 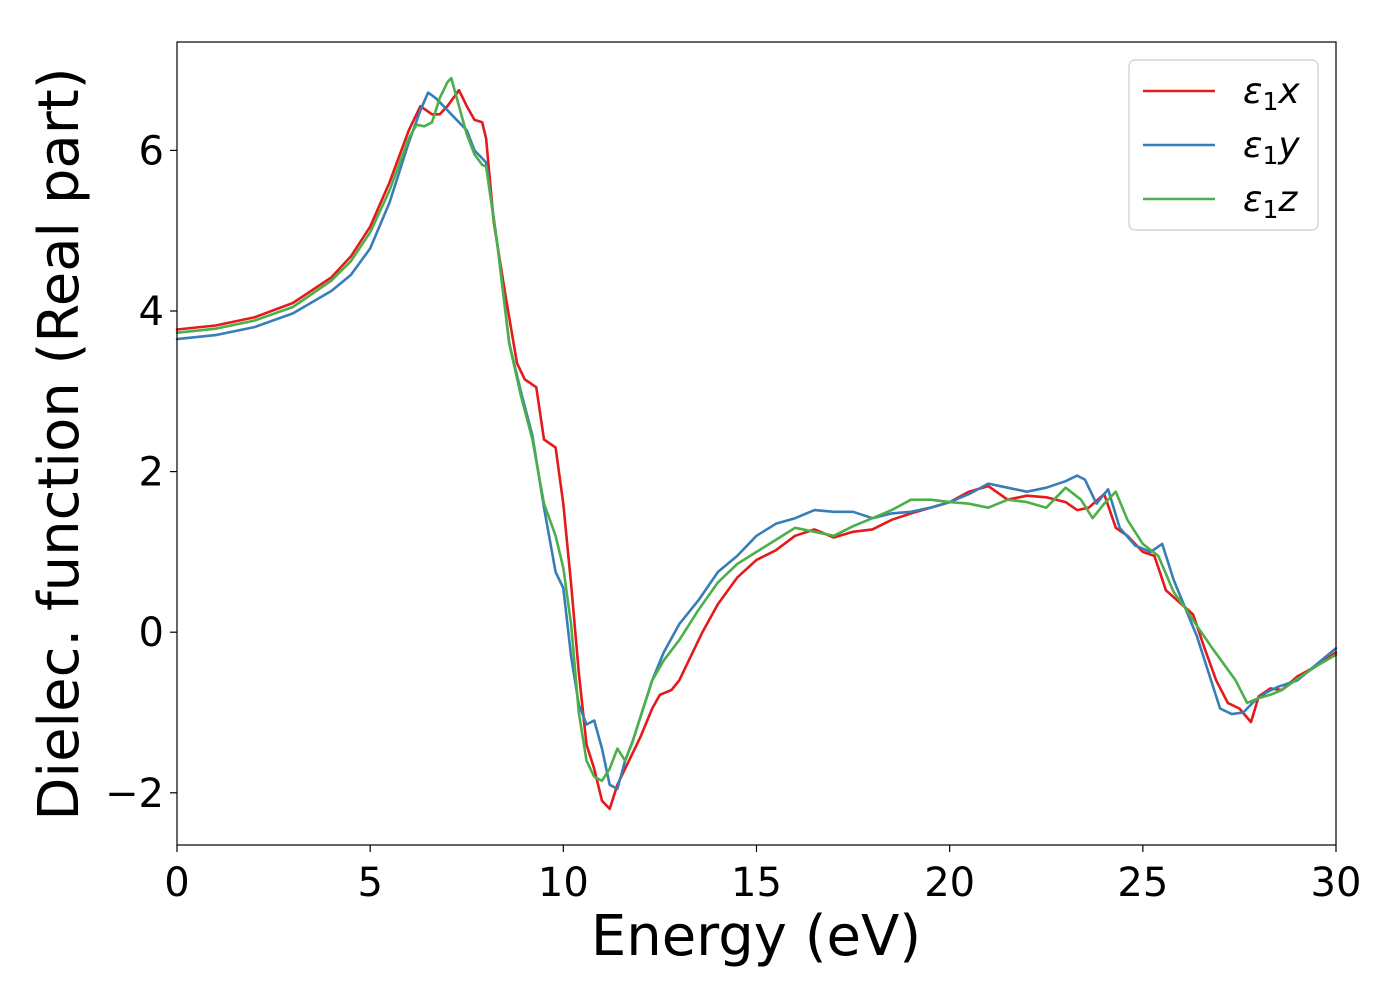 I want to click on legend-label-3: ε1z, so click(x=1270, y=201).